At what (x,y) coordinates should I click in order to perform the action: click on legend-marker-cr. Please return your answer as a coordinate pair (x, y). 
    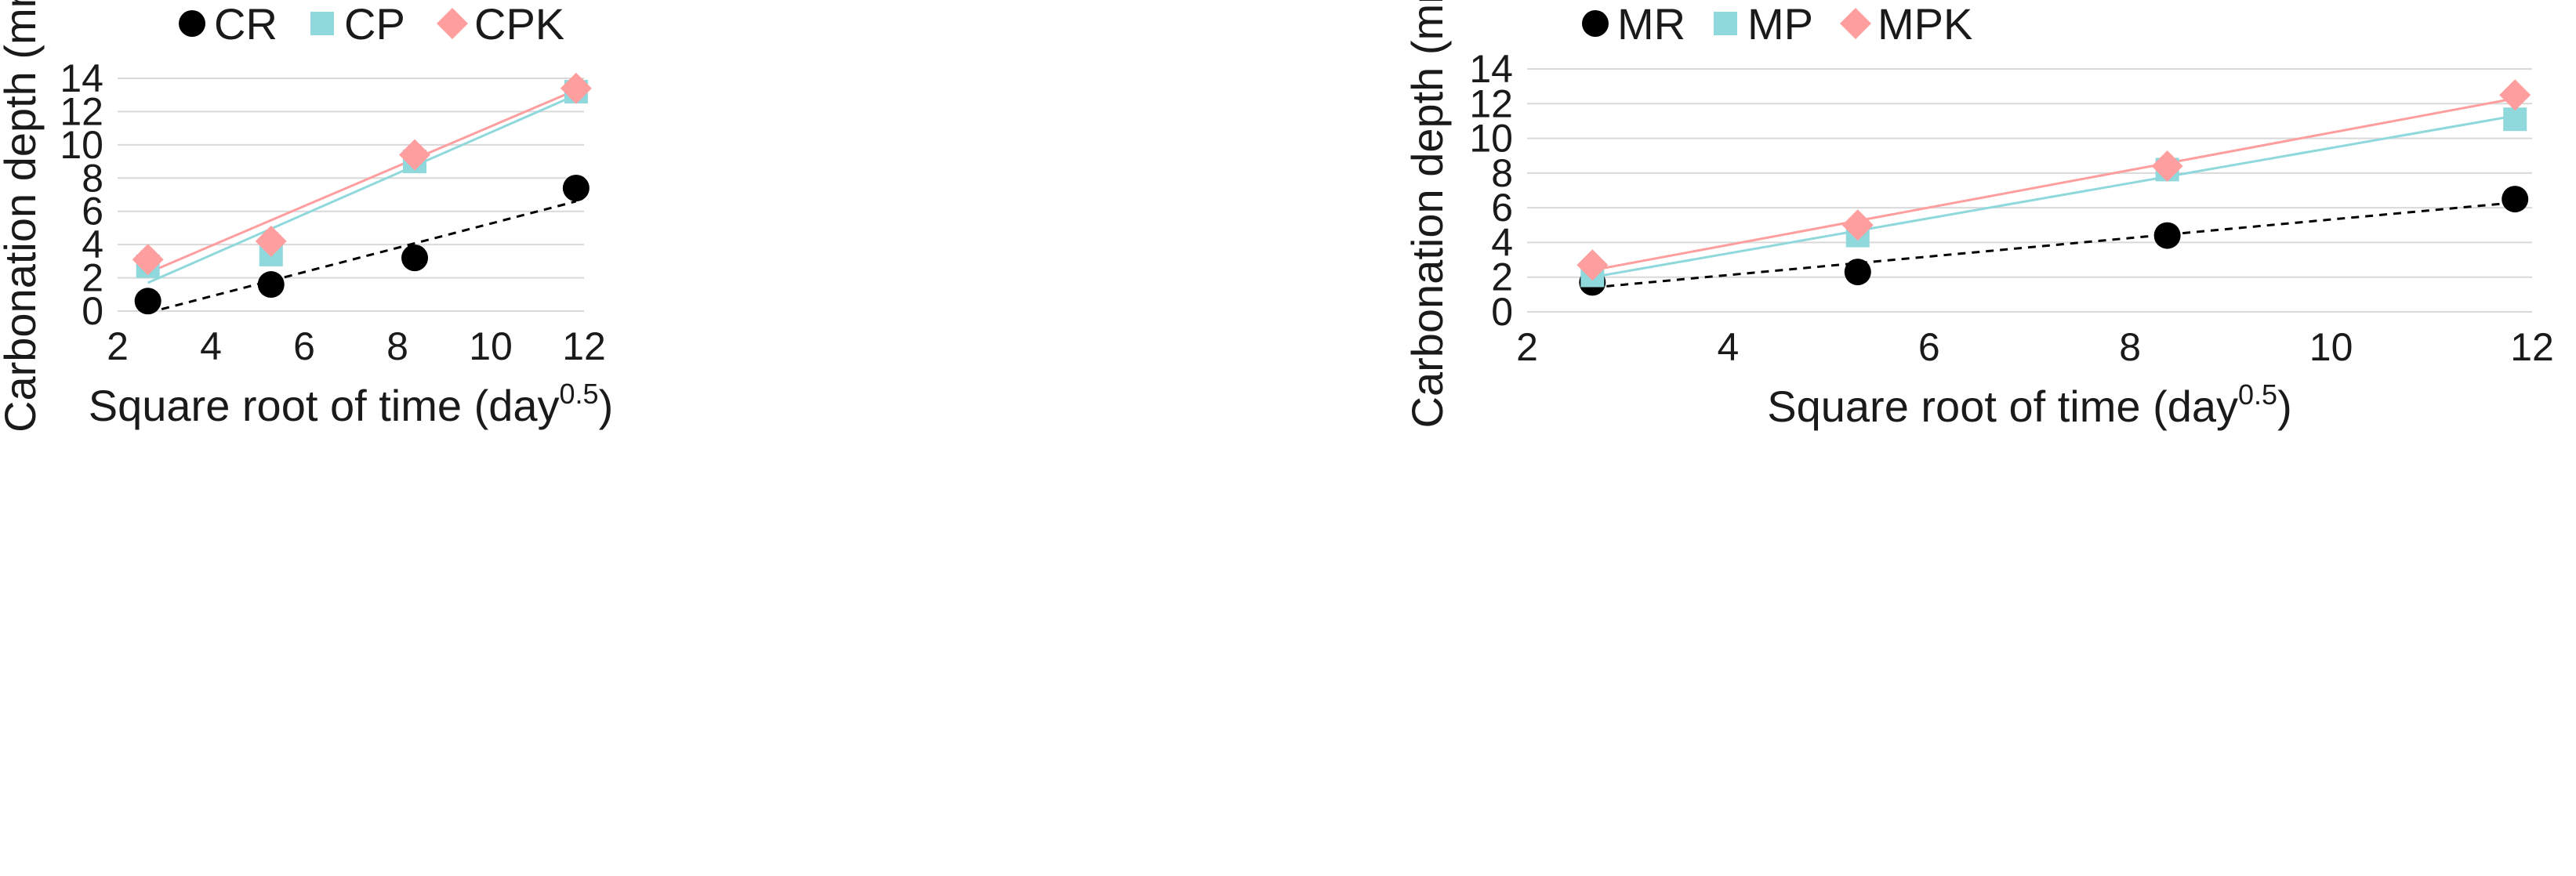
    Looking at the image, I should click on (192, 24).